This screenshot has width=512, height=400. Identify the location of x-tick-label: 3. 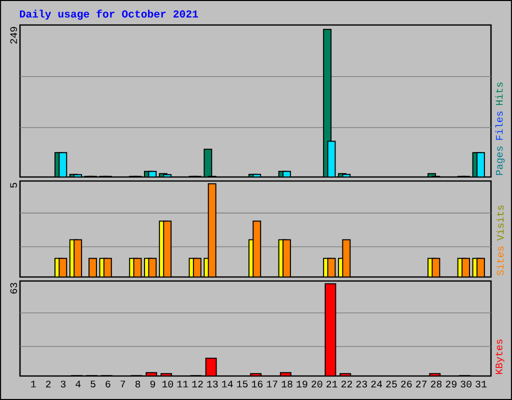
(63, 384).